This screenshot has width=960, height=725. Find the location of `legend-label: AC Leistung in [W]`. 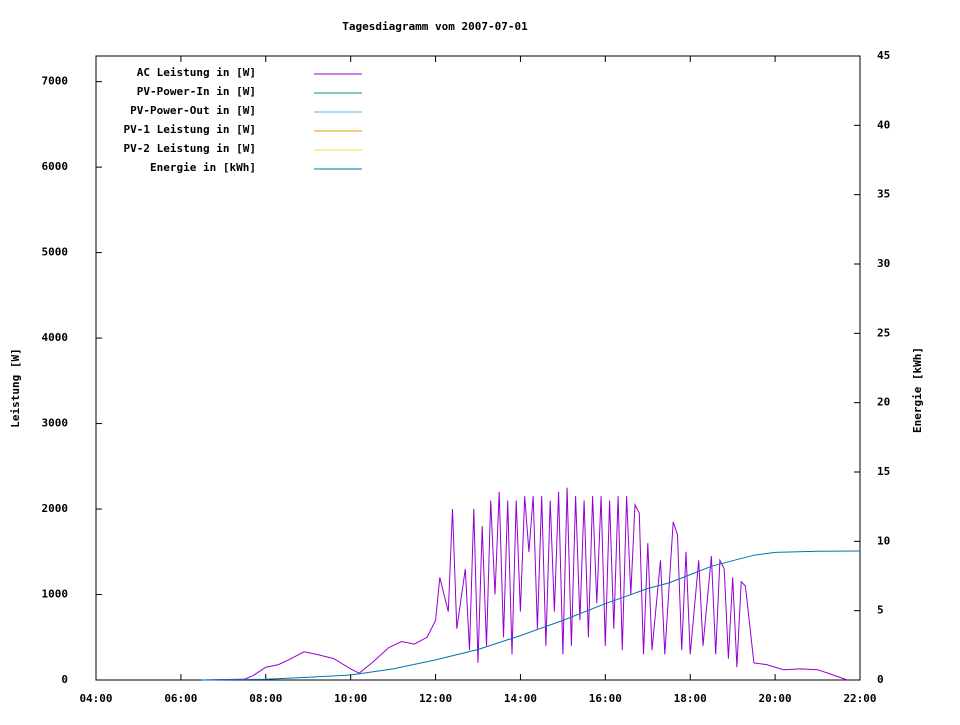

legend-label: AC Leistung in [W] is located at coordinates (196, 72).